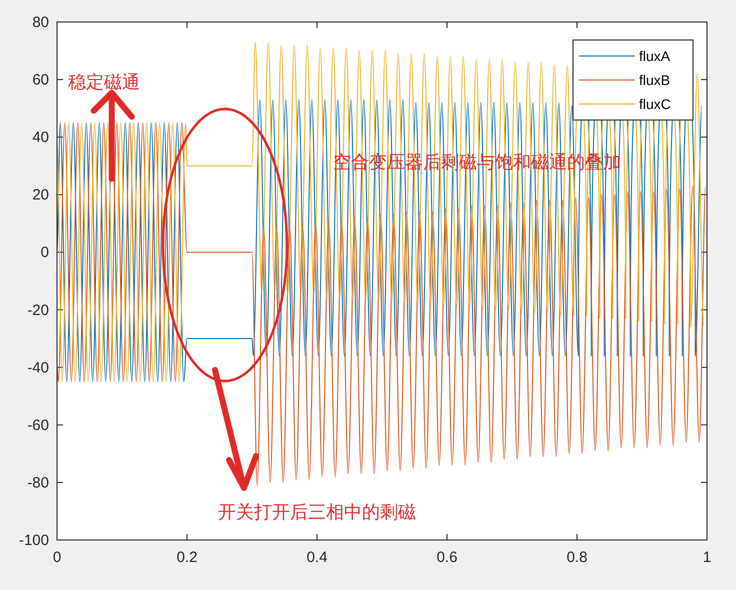  What do you see at coordinates (707, 557) in the screenshot?
I see `x-tick-label: 1` at bounding box center [707, 557].